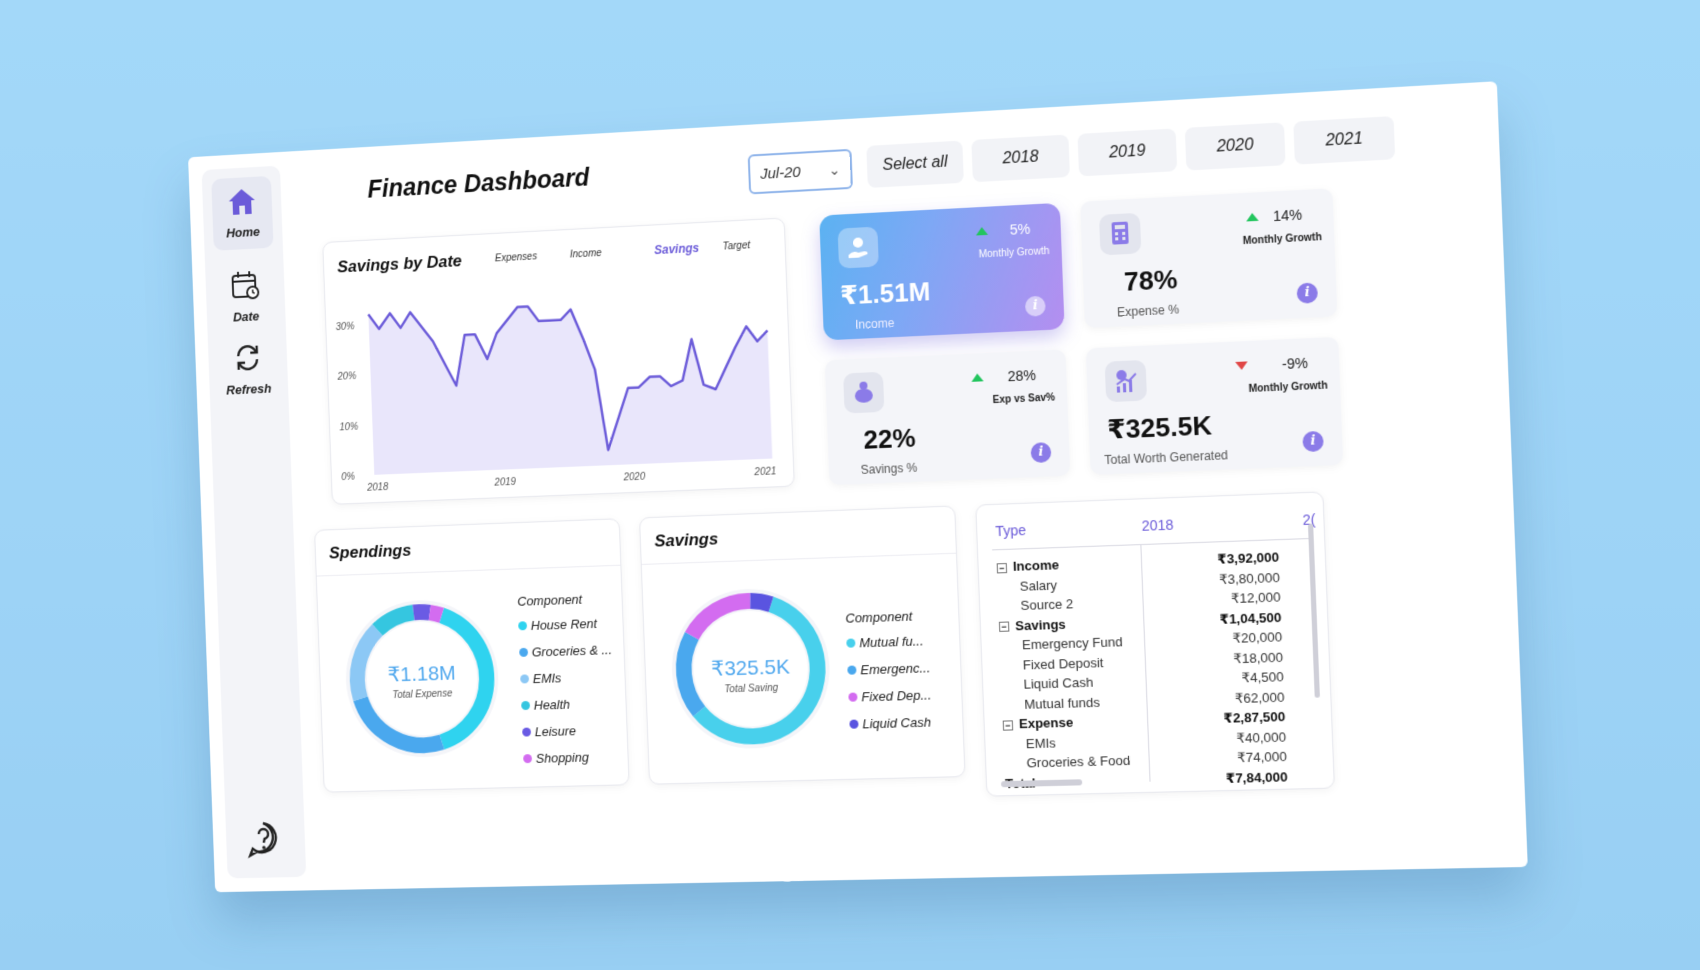  I want to click on help-icon, so click(263, 839).